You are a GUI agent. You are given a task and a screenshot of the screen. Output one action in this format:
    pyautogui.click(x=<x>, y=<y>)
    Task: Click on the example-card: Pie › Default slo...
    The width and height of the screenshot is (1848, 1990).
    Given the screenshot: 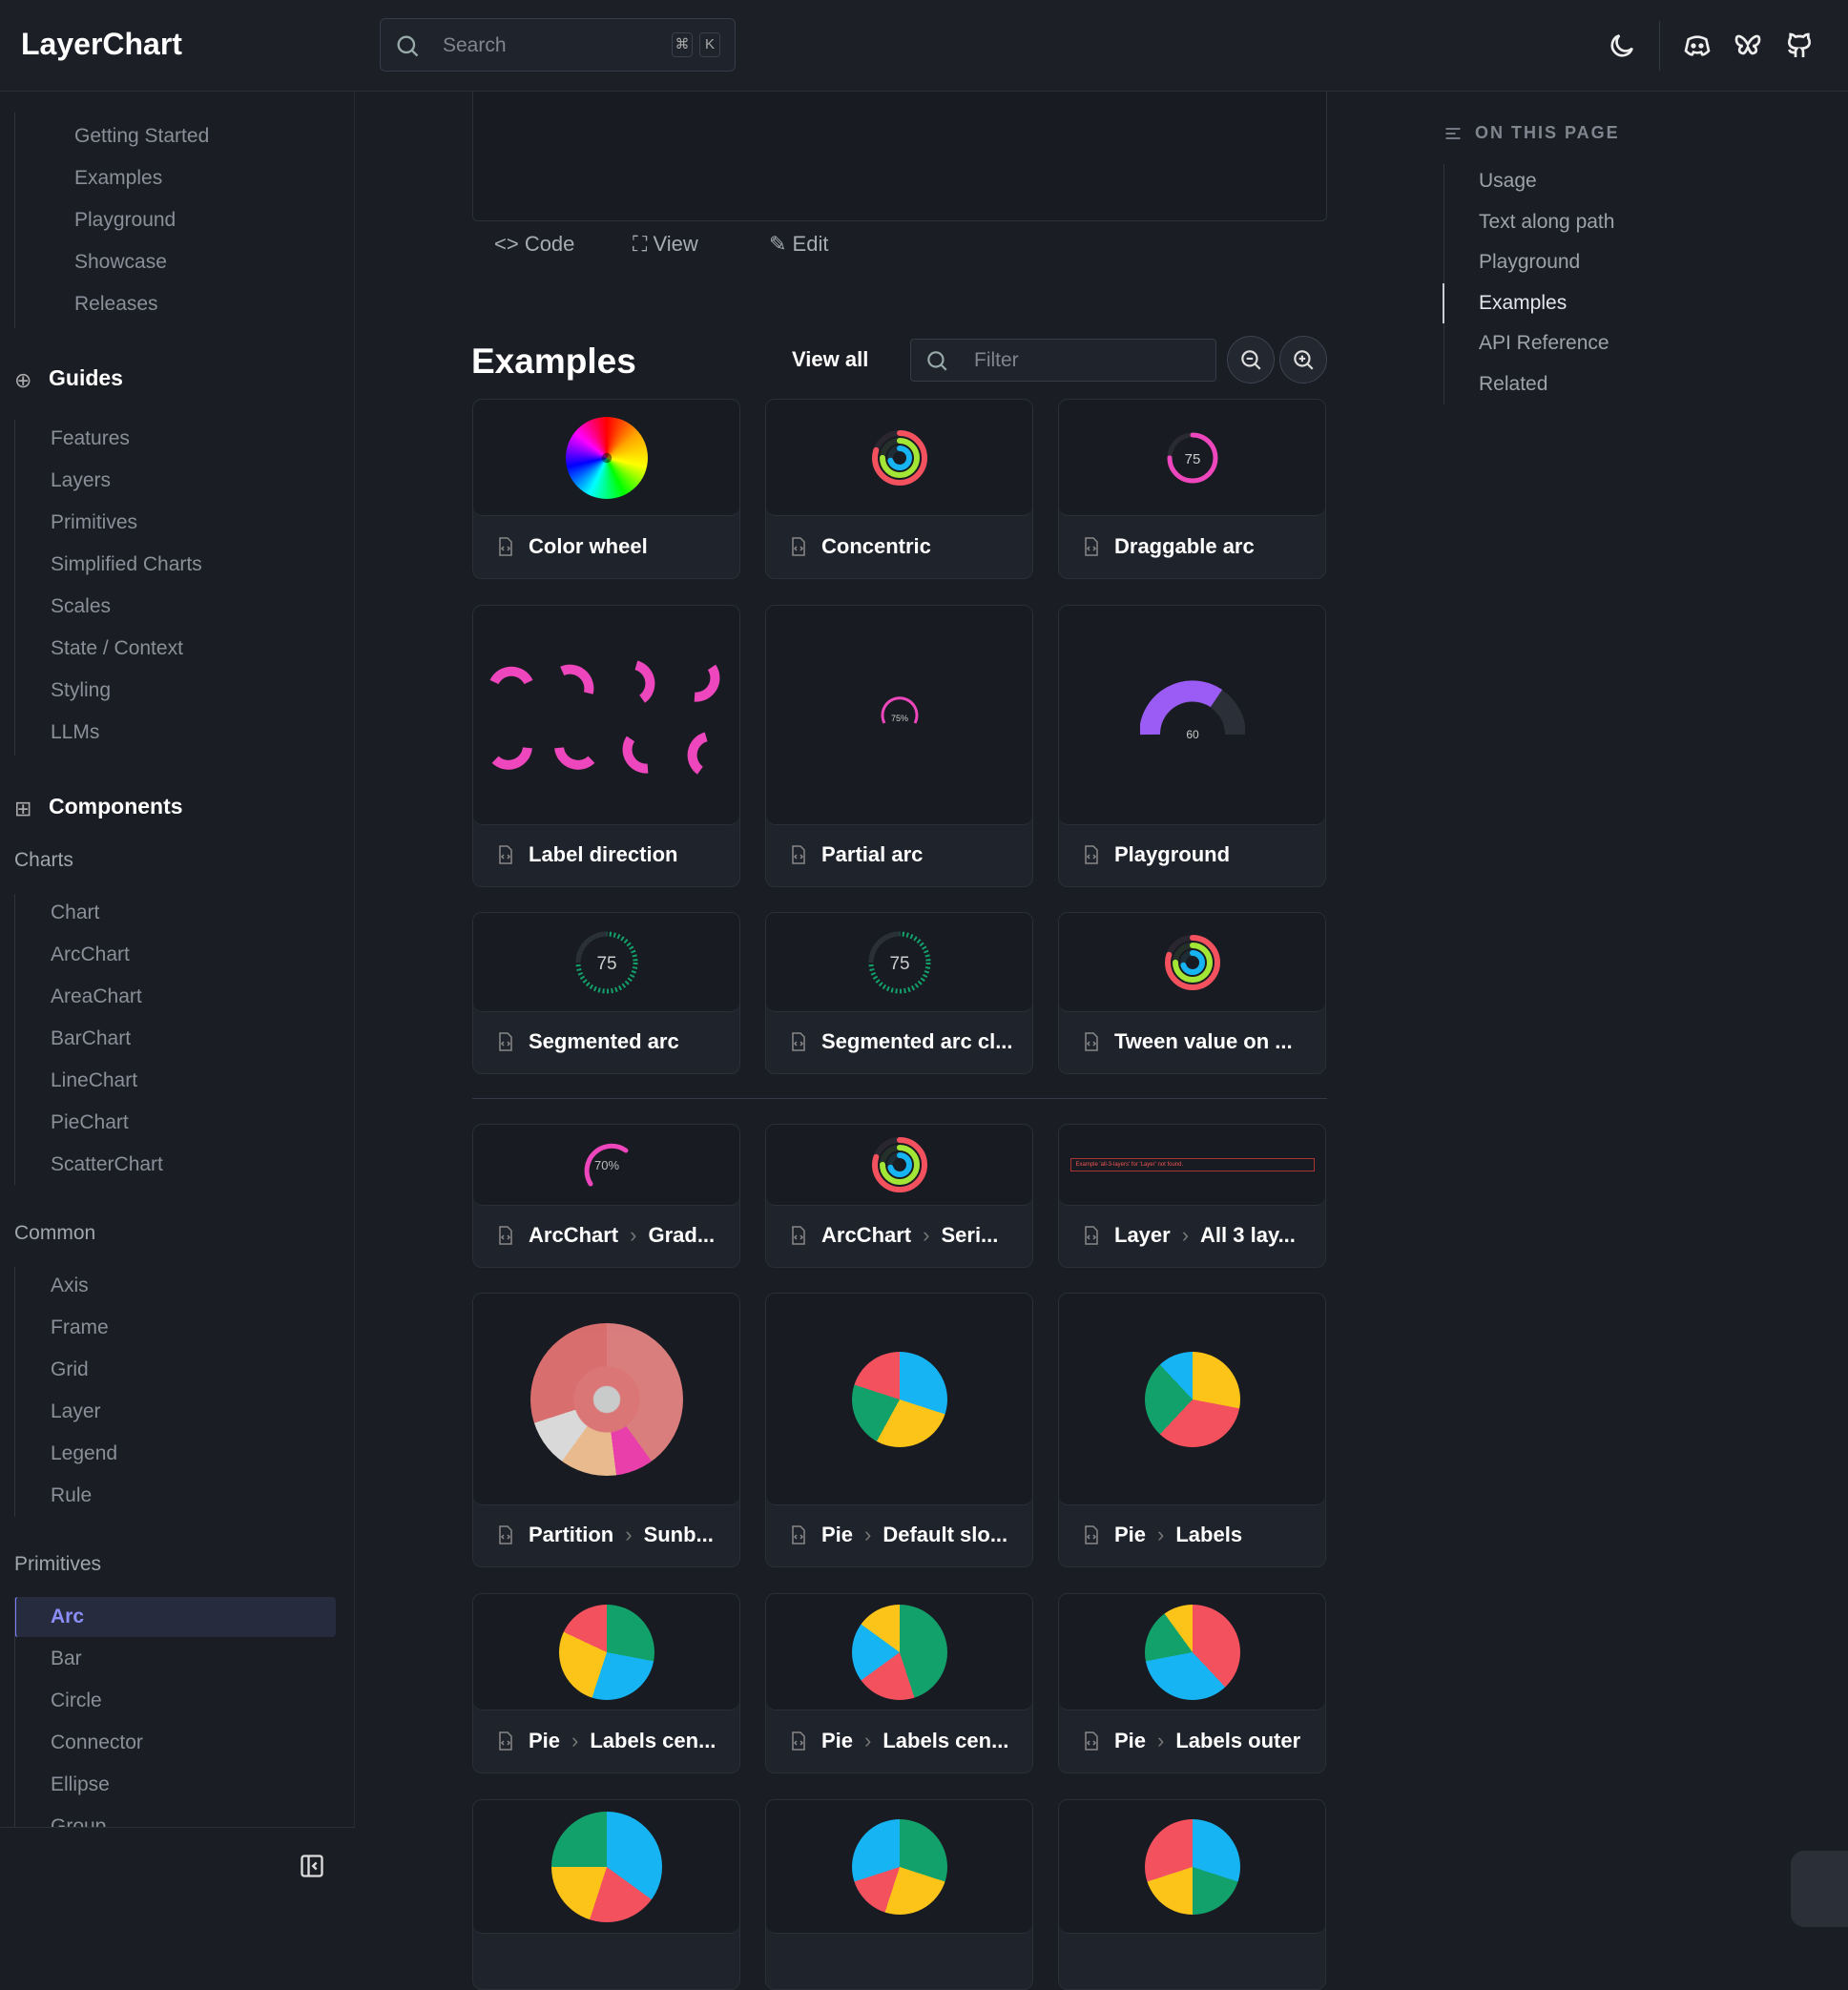 What is the action you would take?
    pyautogui.click(x=899, y=1430)
    